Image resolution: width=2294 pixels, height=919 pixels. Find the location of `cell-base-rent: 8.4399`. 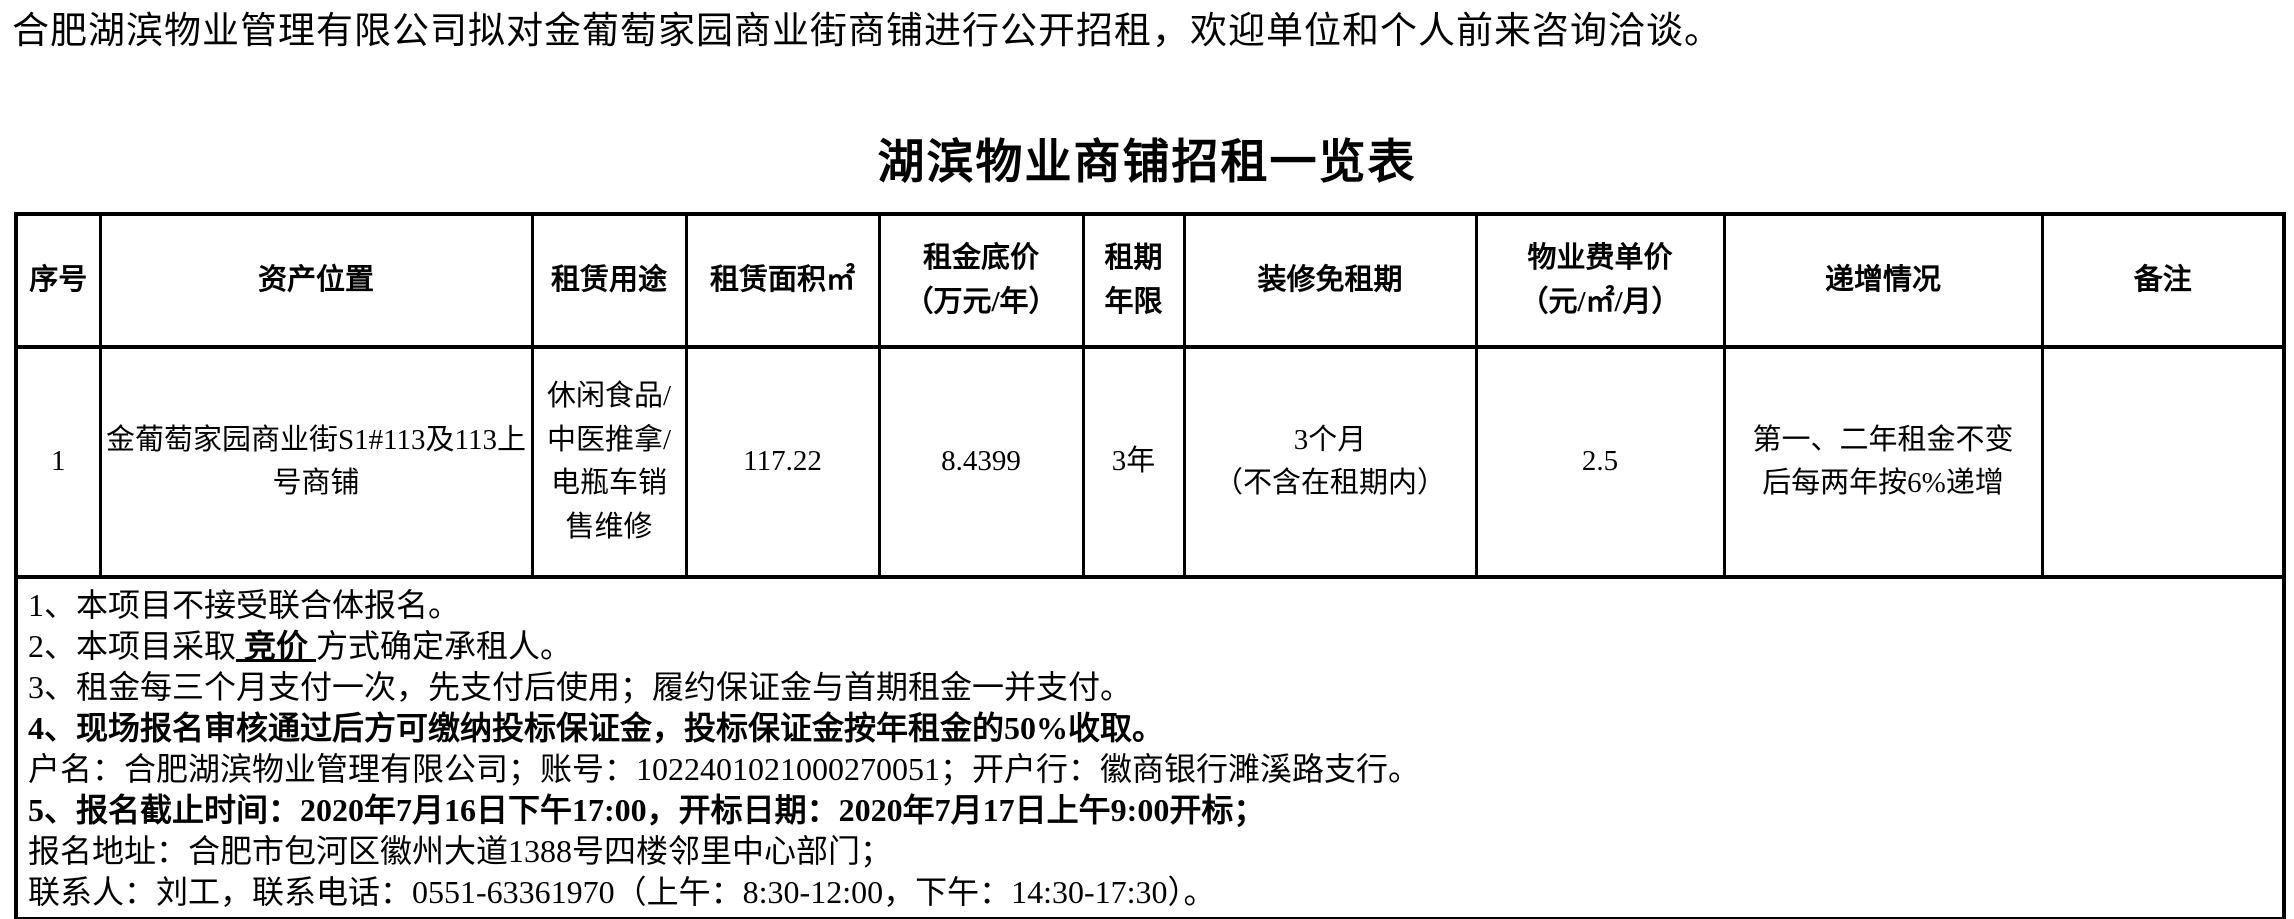

cell-base-rent: 8.4399 is located at coordinates (981, 462).